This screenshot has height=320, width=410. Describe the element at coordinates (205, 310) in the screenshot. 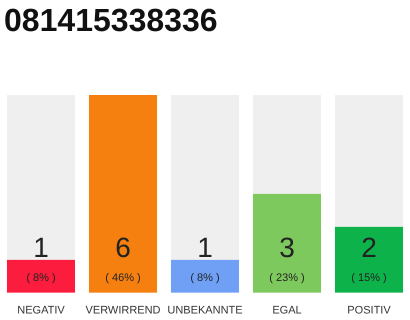

I see `x-tick-label: UNBEKANNTE` at that location.